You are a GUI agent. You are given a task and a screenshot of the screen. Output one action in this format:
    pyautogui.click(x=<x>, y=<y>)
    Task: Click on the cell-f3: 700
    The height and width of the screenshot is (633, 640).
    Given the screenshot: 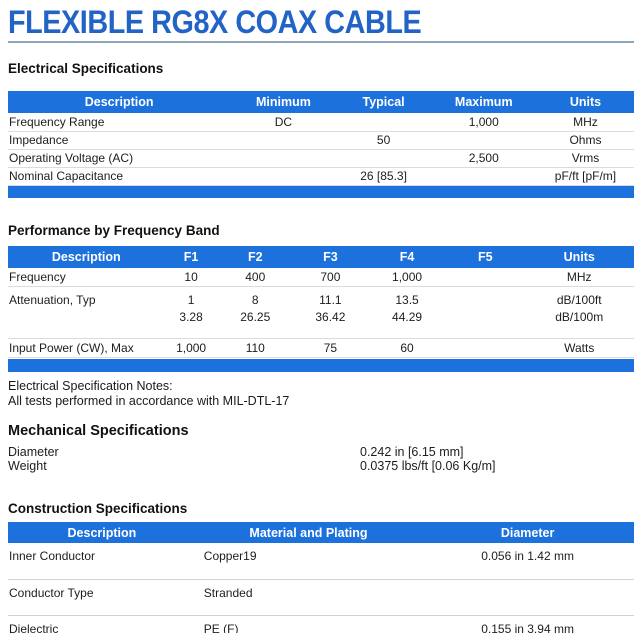 What is the action you would take?
    pyautogui.click(x=330, y=277)
    